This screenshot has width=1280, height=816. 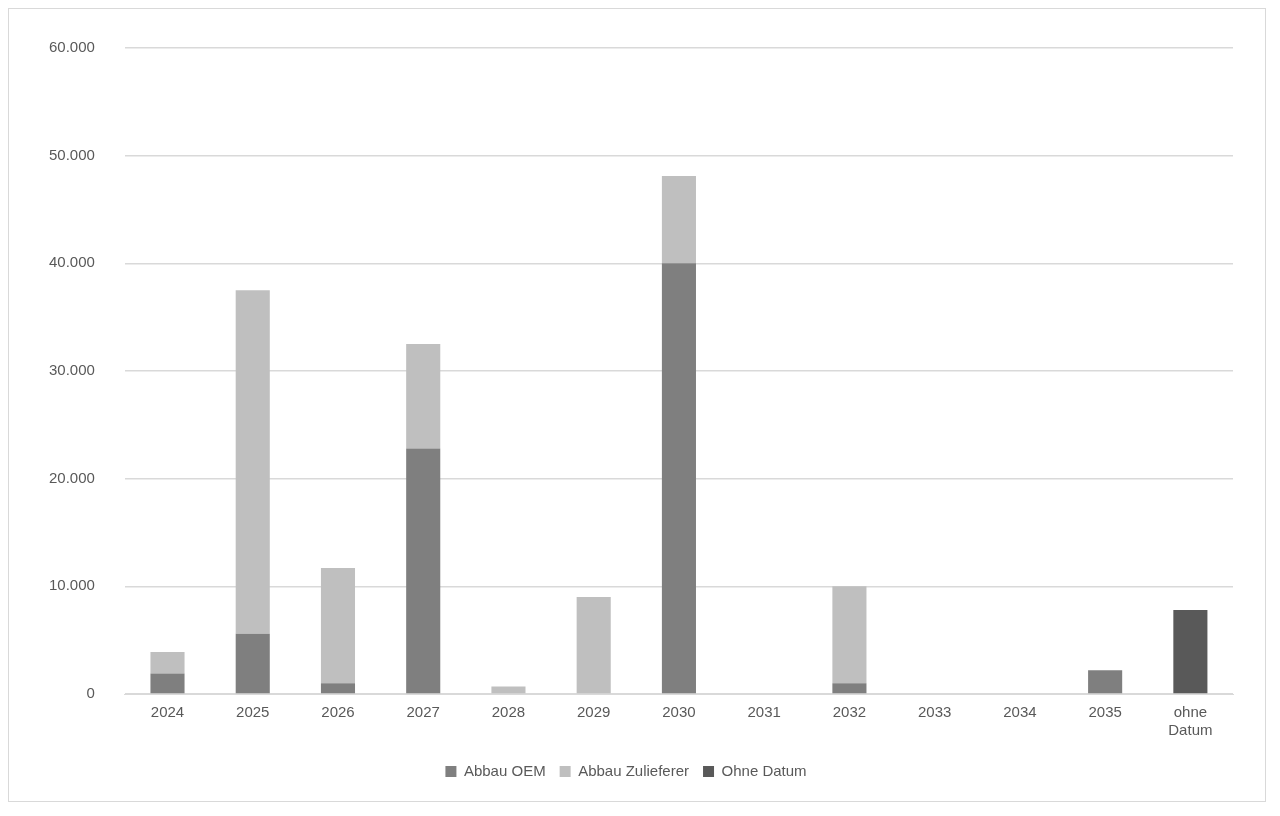 I want to click on y-tick-label: 20.000, so click(x=71, y=477).